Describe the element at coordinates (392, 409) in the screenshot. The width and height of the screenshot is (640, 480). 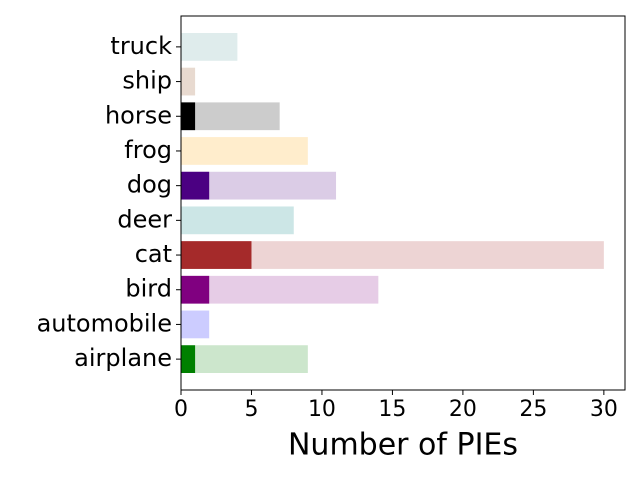
I see `x-tick-label: 15` at that location.